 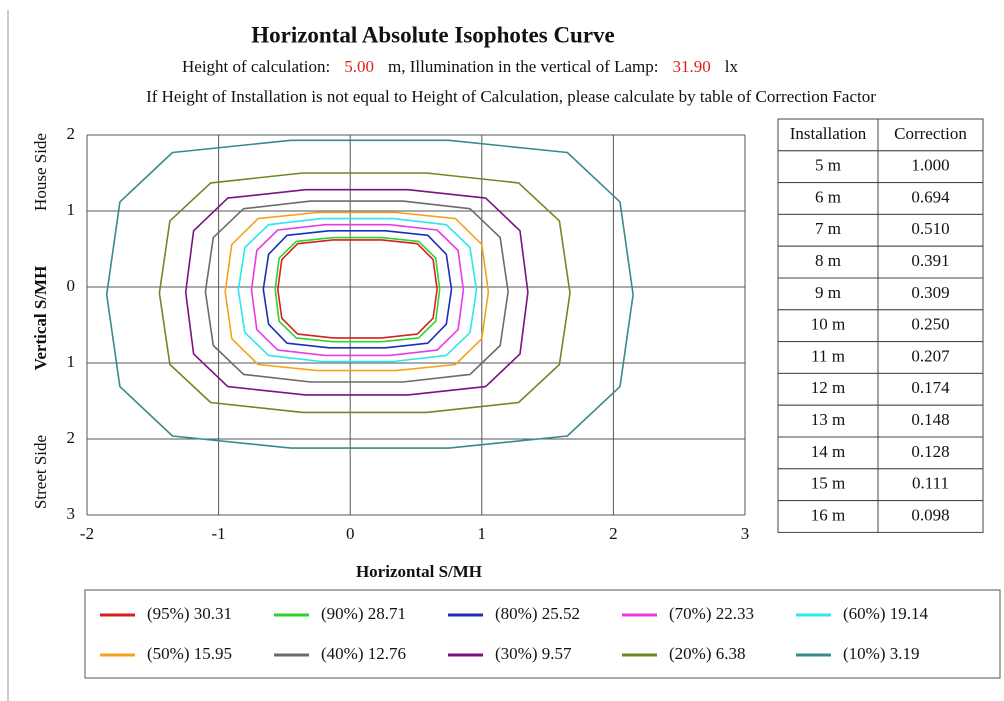 What do you see at coordinates (523, 66) in the screenshot?
I see `subtitle-part: m, Illumination in the vertical of Lamp:` at bounding box center [523, 66].